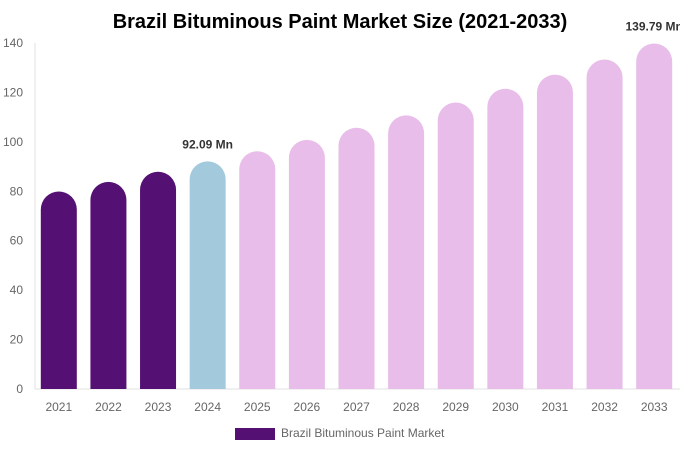 The width and height of the screenshot is (680, 455). Describe the element at coordinates (505, 407) in the screenshot. I see `x-tick-label: 2030` at that location.